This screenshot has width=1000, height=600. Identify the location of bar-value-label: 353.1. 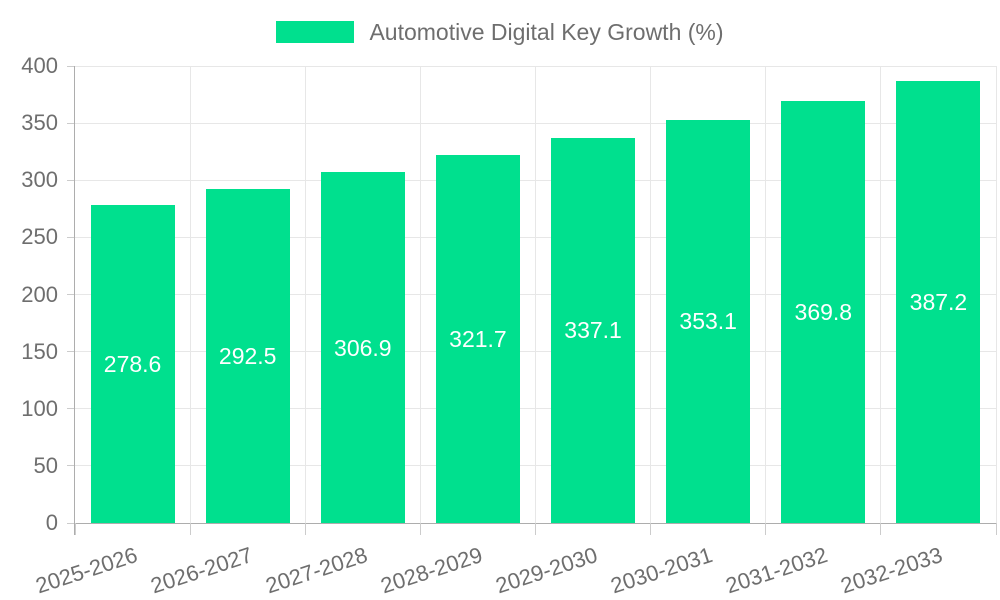
(708, 321).